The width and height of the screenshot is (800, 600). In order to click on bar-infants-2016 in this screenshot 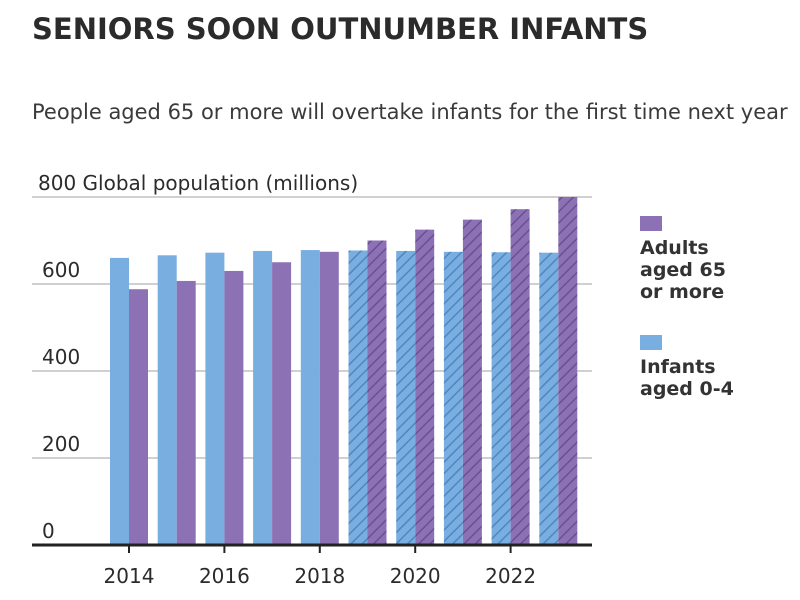, I will do `click(215, 398)`.